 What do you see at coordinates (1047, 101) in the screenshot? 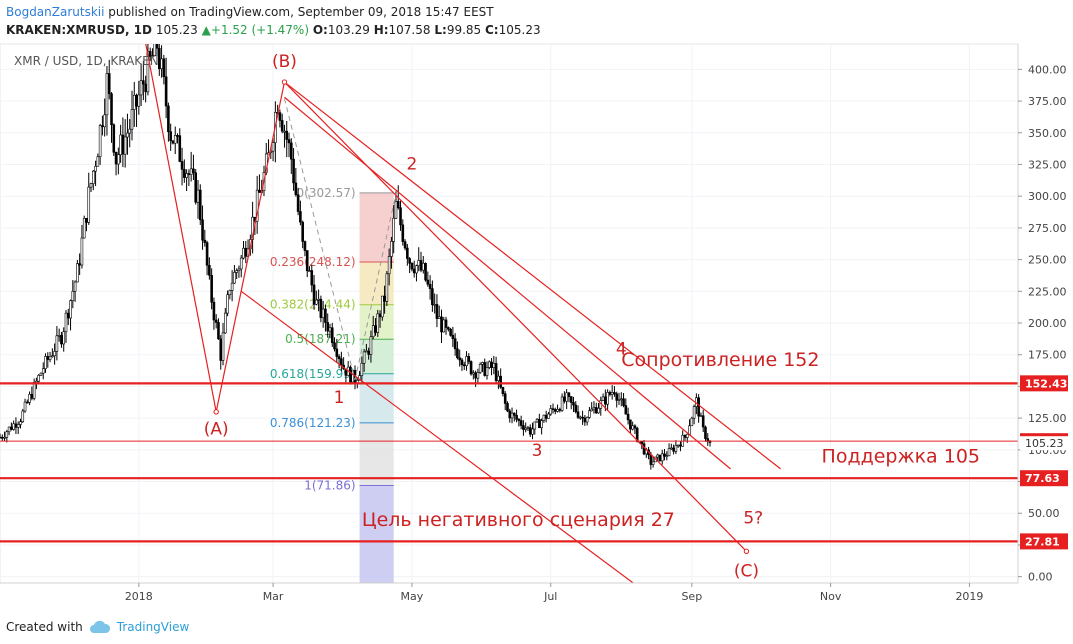
I see `price-tick-label: 375.00` at bounding box center [1047, 101].